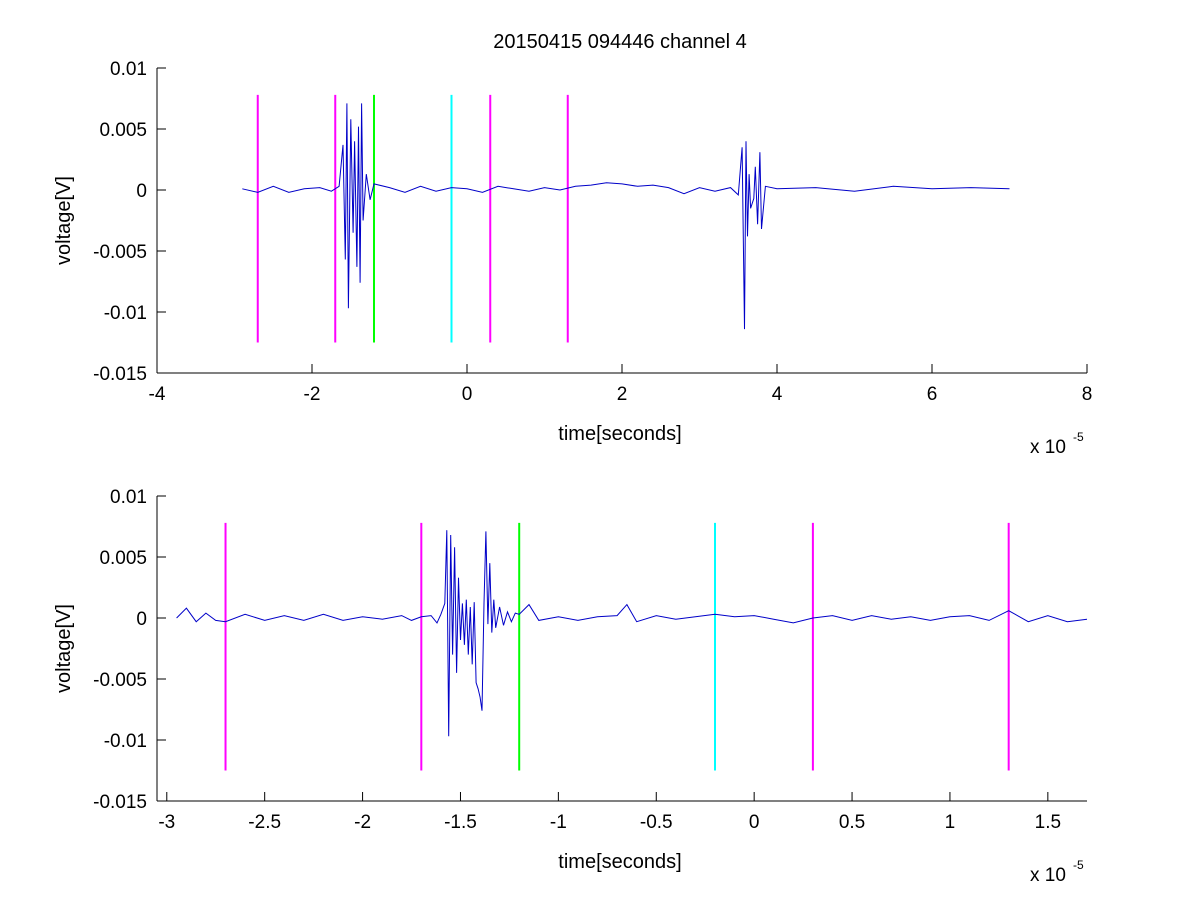  I want to click on figure-title: 20150415 094446 channel 4, so click(620, 42).